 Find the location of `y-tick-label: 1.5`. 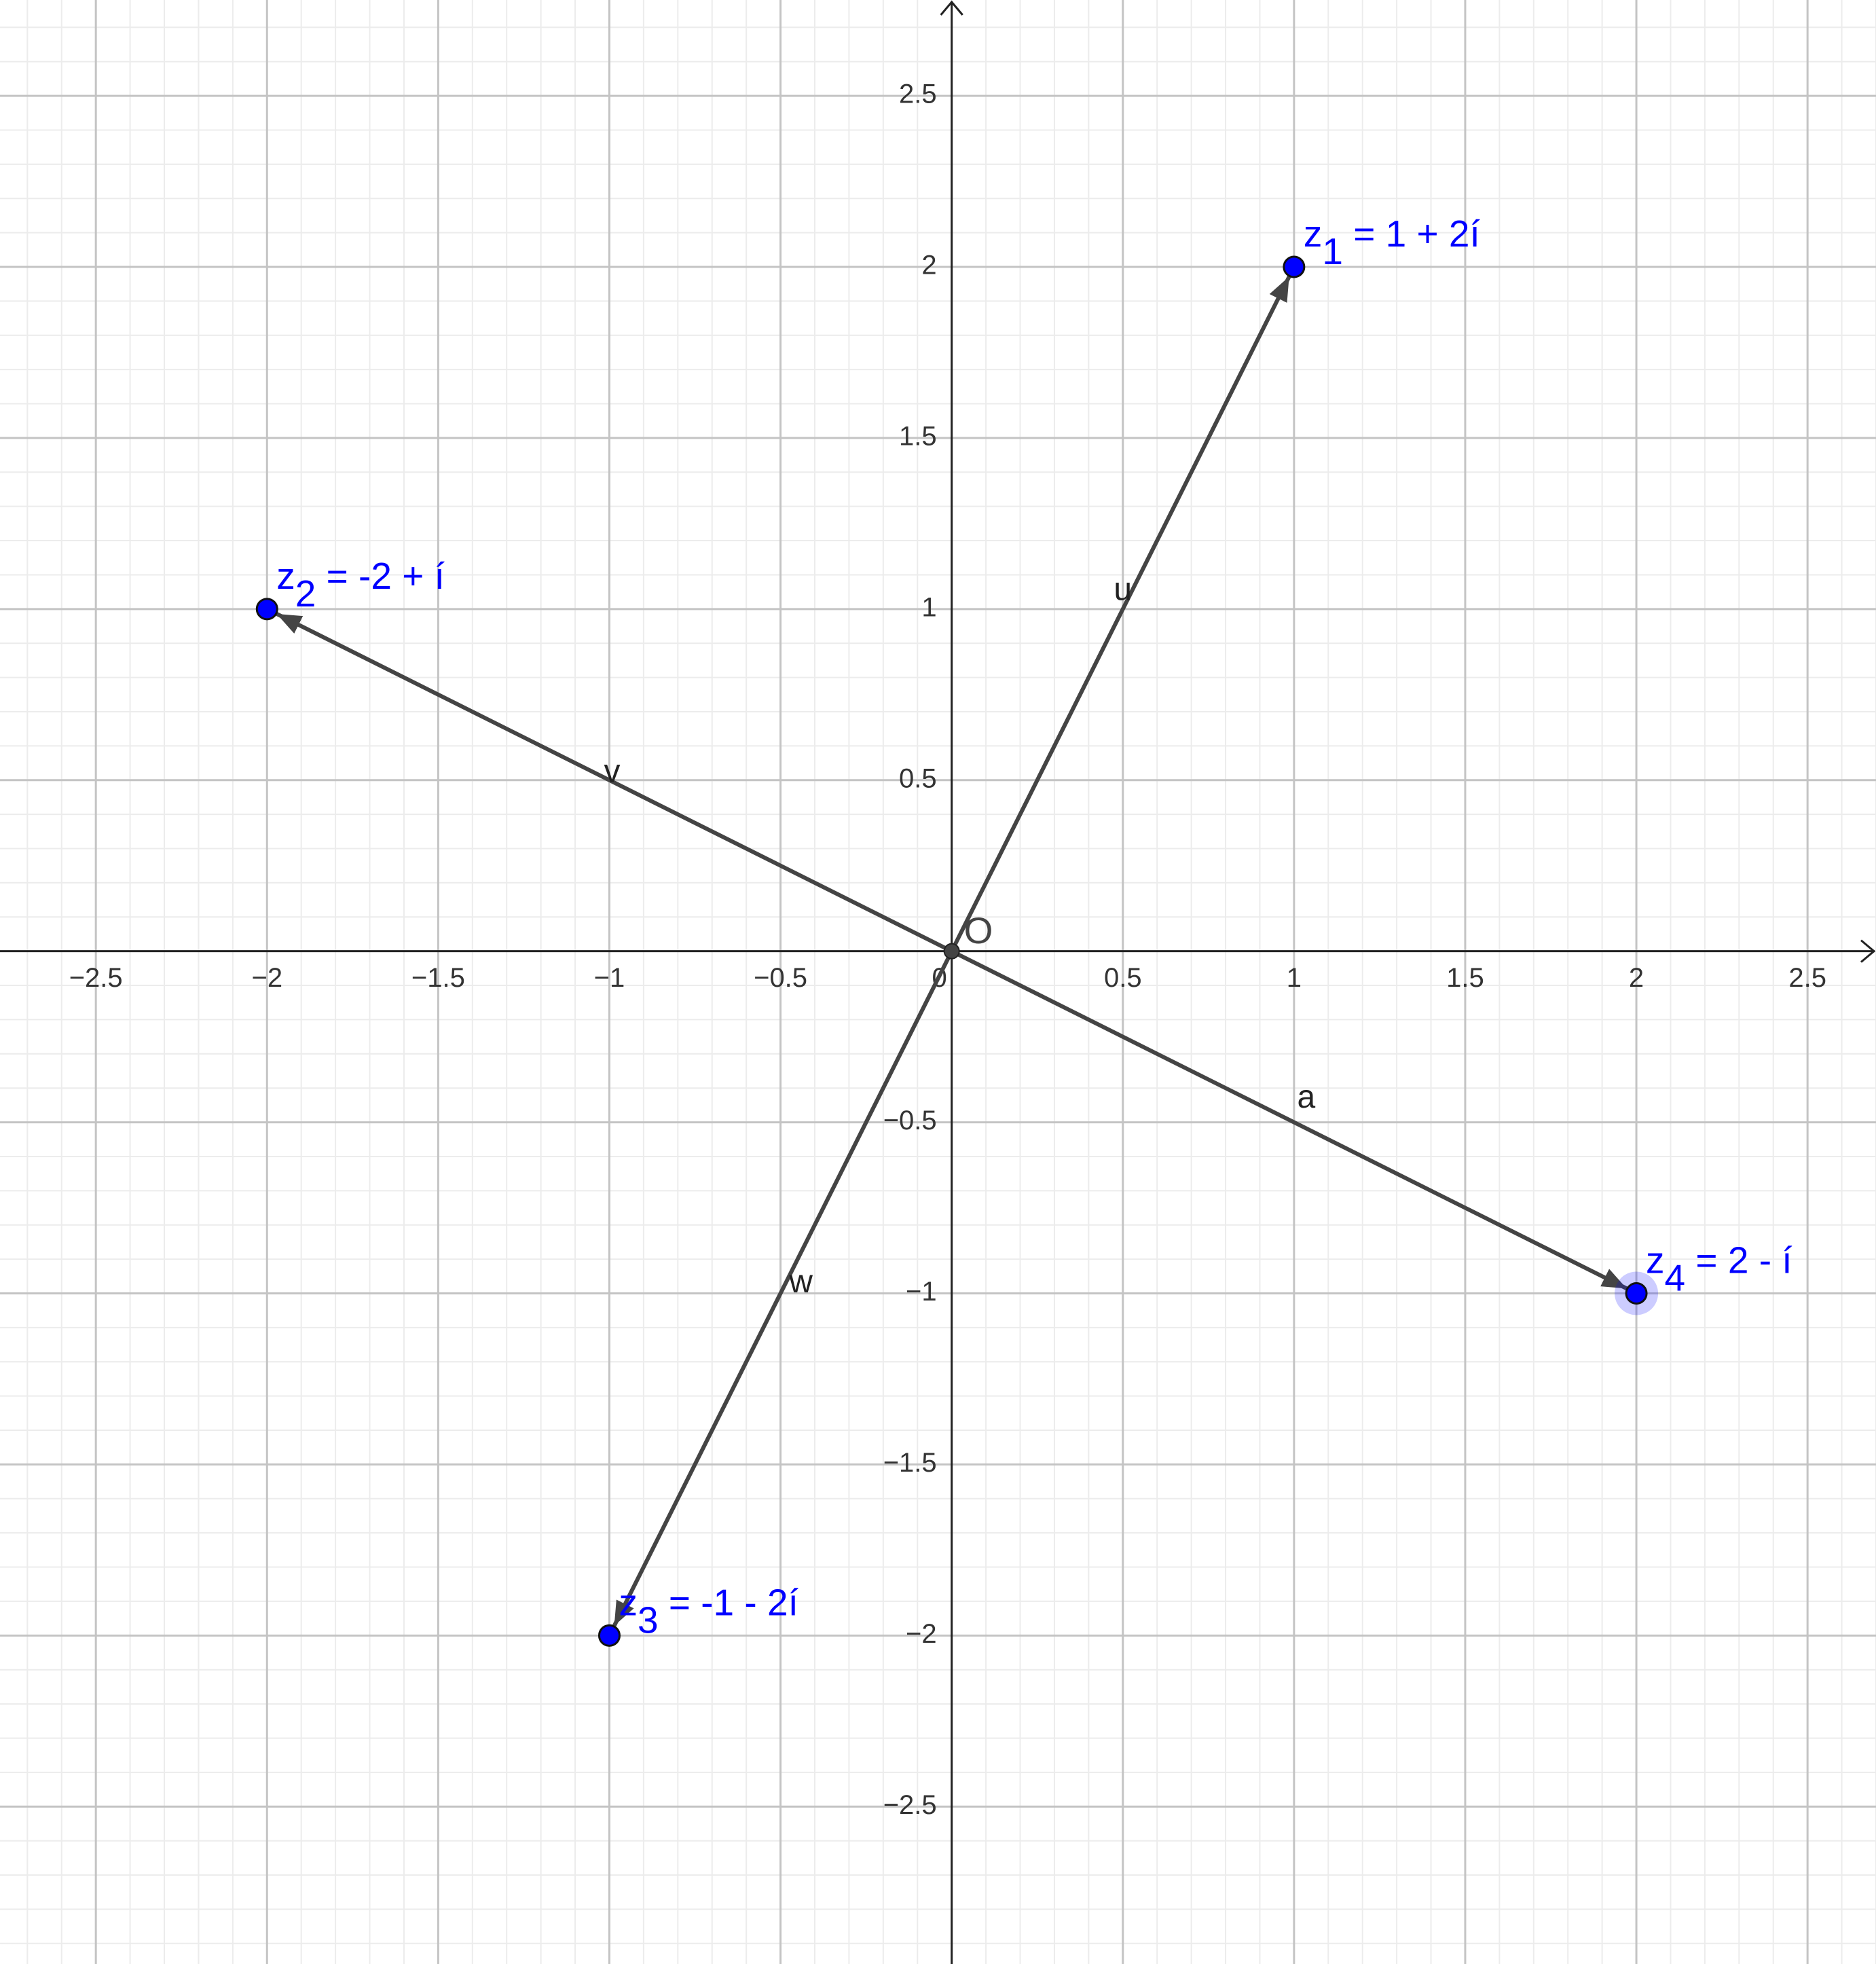

y-tick-label: 1.5 is located at coordinates (918, 436).